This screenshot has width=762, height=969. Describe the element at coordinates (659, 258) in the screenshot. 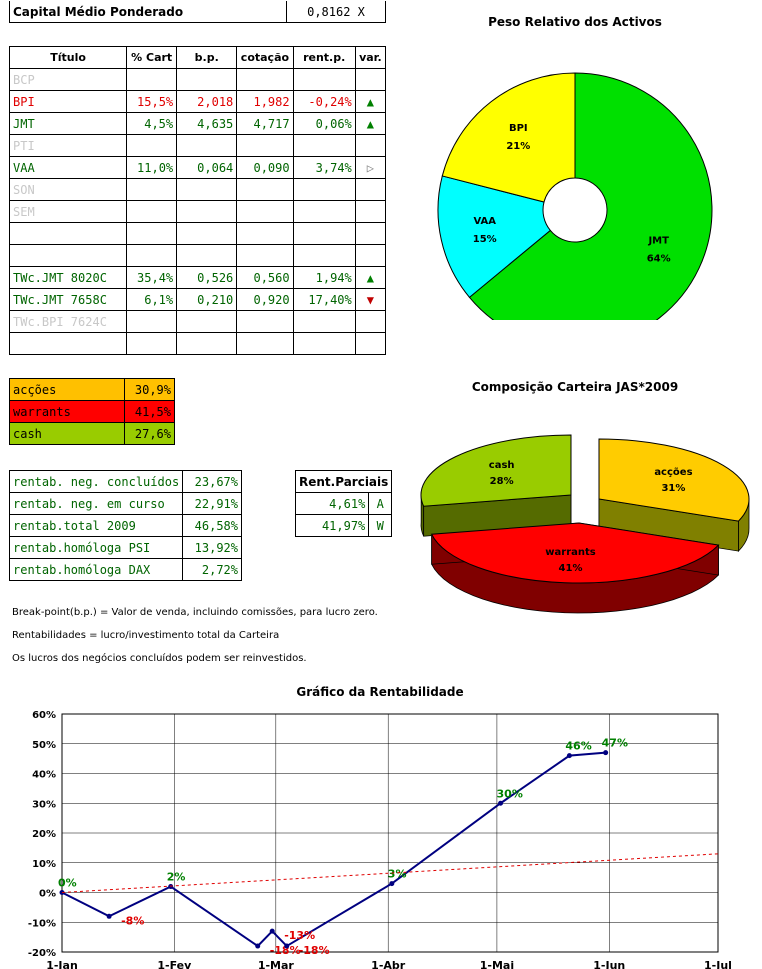

I see `donut-value: 64%` at that location.